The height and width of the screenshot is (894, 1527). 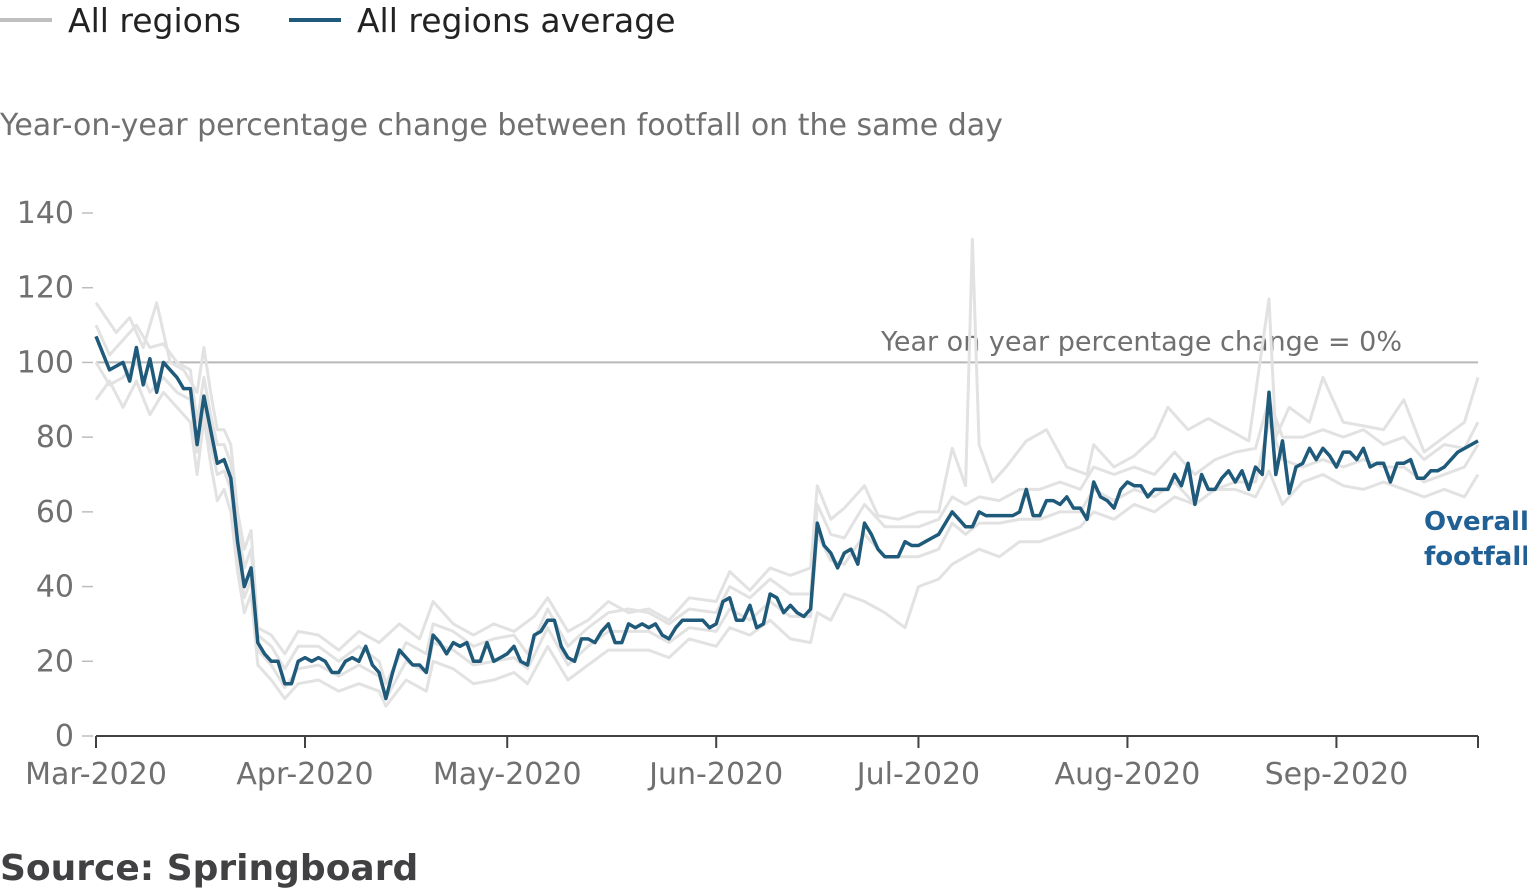 What do you see at coordinates (55, 512) in the screenshot?
I see `y-tick-label-60: 60` at bounding box center [55, 512].